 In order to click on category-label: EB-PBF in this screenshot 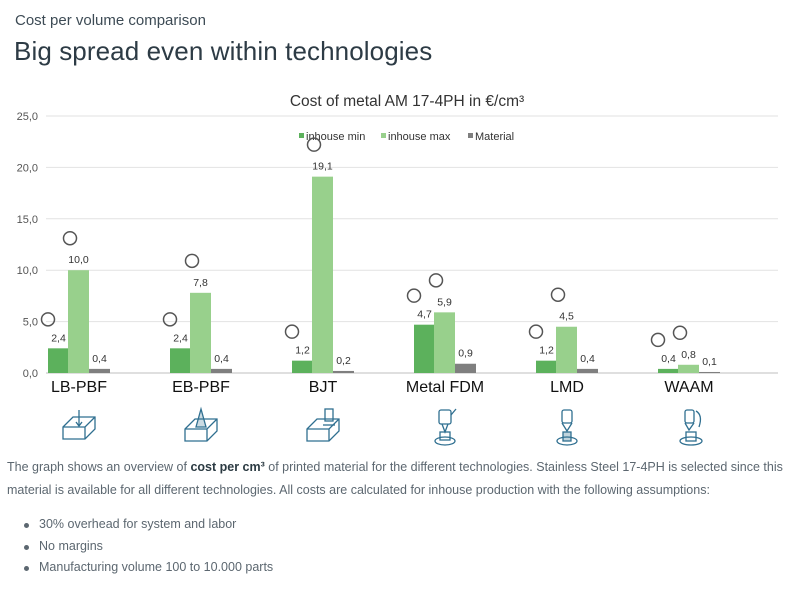, I will do `click(201, 387)`.